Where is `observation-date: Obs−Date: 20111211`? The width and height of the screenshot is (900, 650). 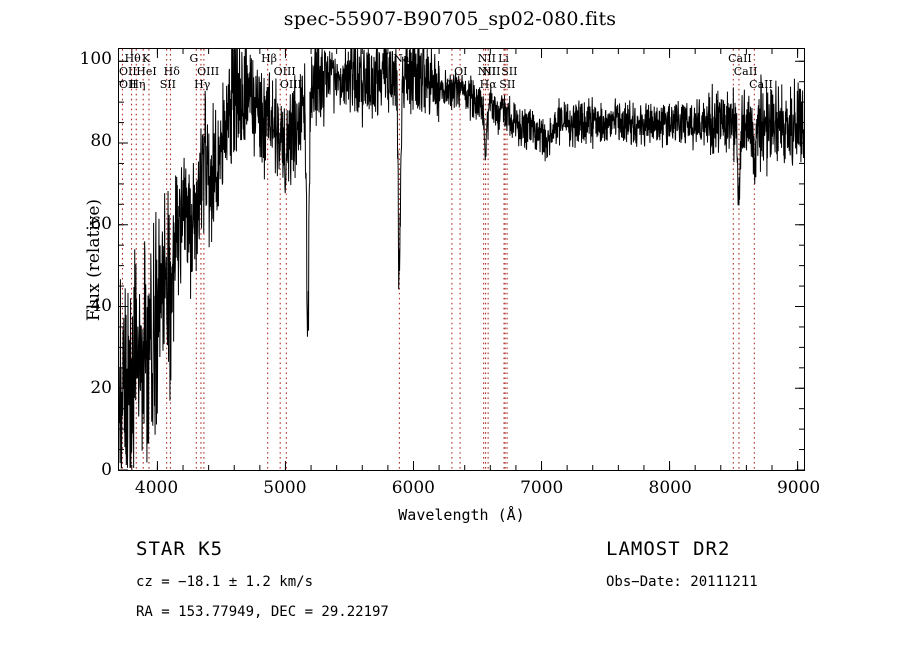 observation-date: Obs−Date: 20111211 is located at coordinates (682, 582).